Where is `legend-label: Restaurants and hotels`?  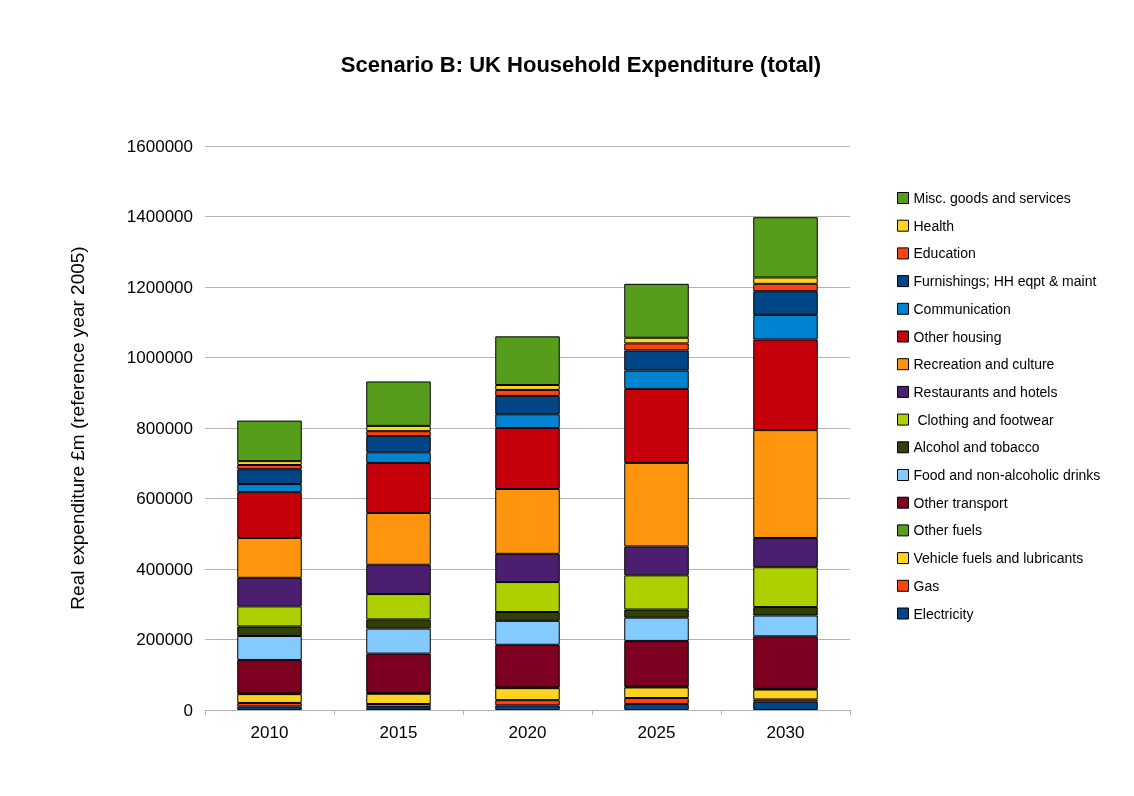
legend-label: Restaurants and hotels is located at coordinates (985, 391).